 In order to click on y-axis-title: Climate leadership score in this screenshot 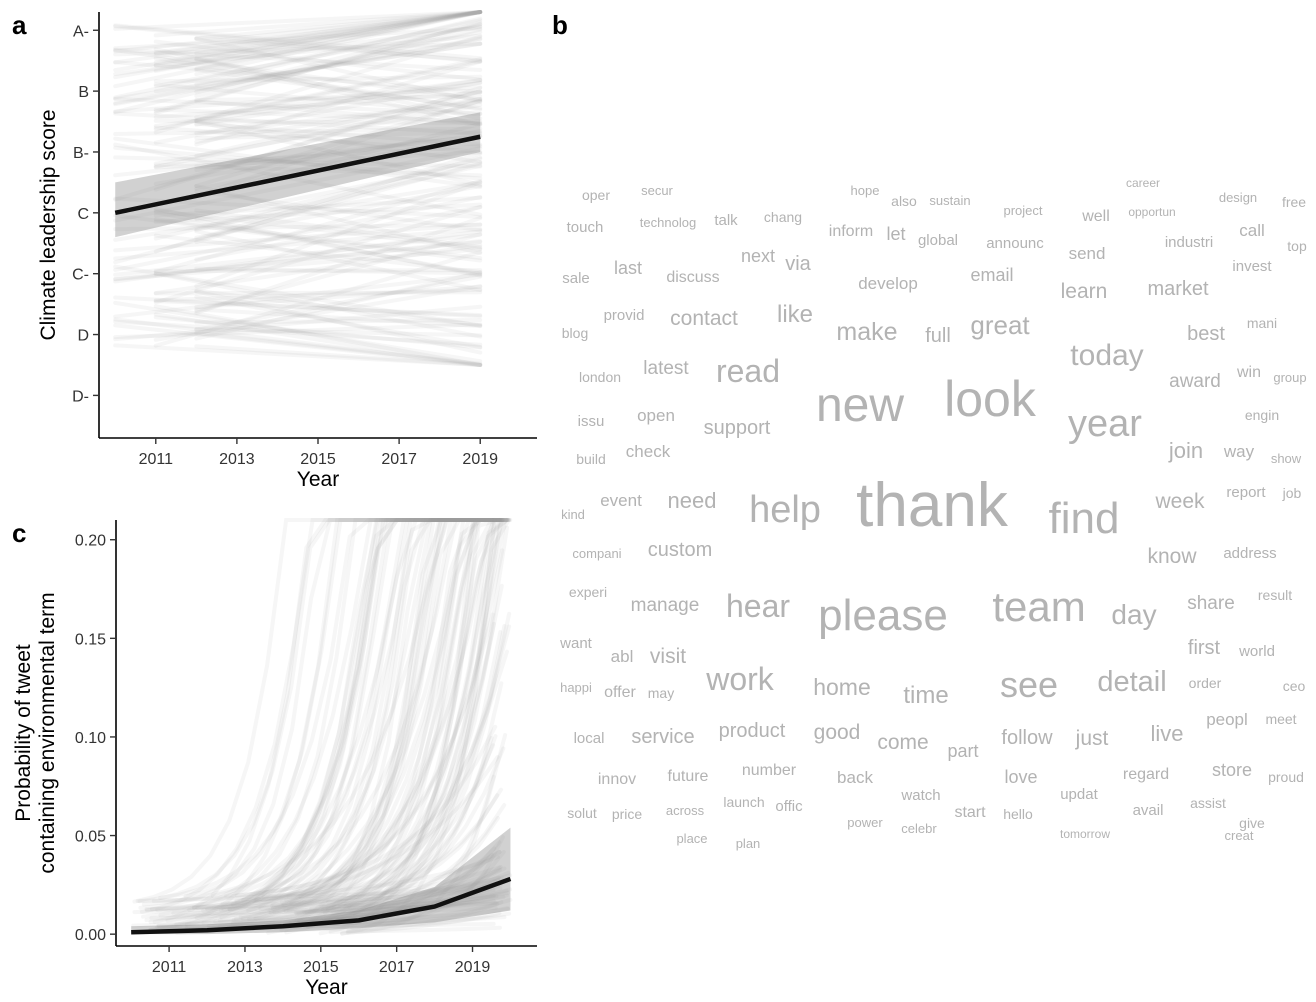, I will do `click(48, 224)`.